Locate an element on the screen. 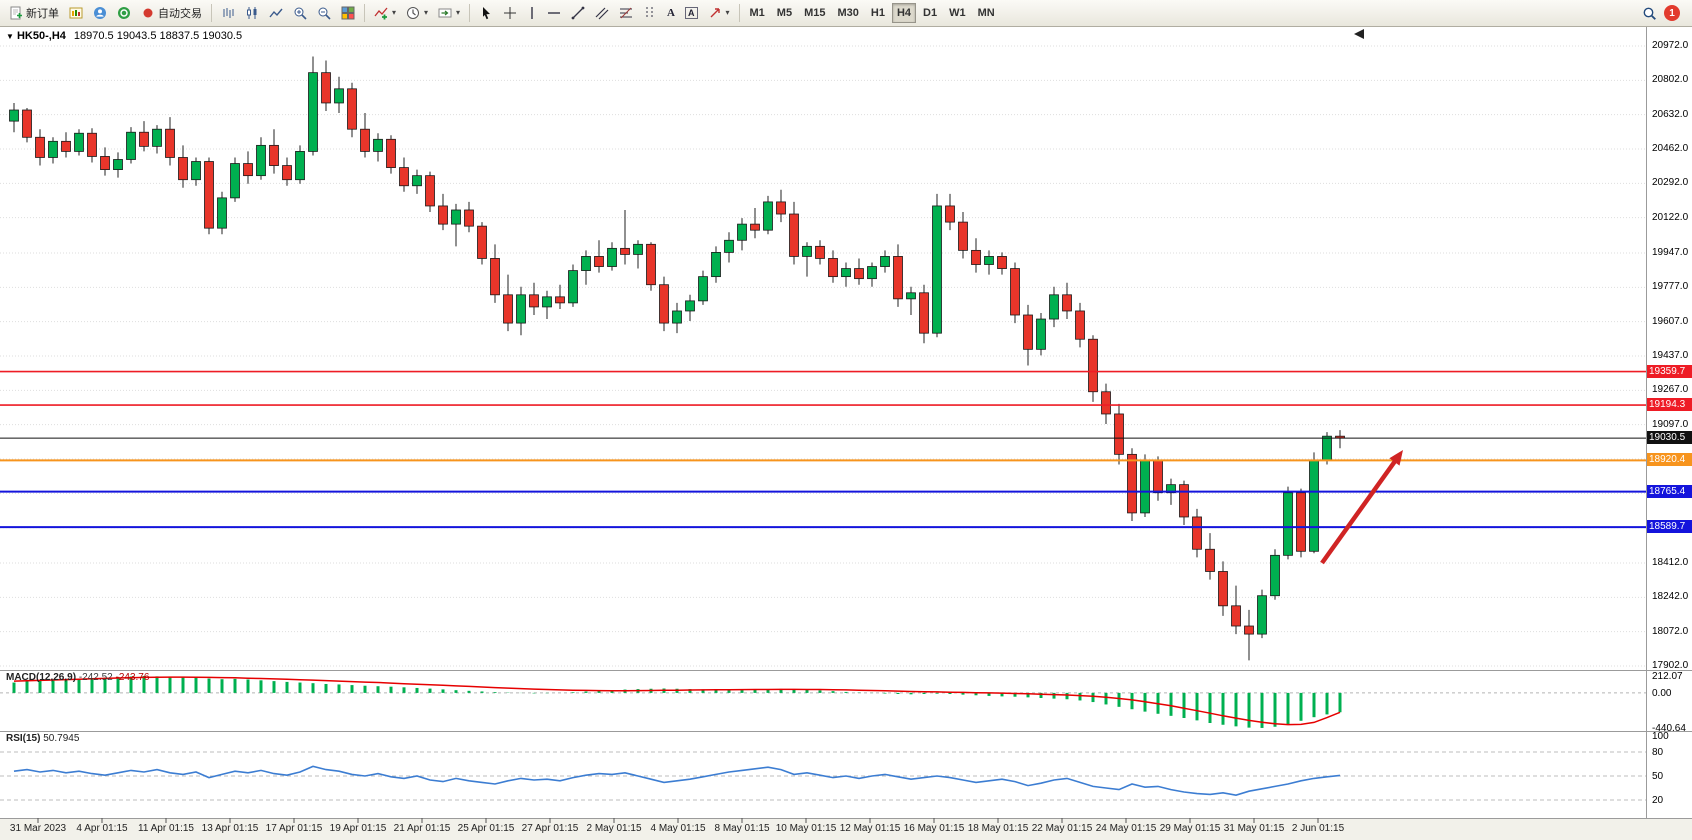 This screenshot has height=840, width=1692. timeframe-button-m15: M15 is located at coordinates (814, 13).